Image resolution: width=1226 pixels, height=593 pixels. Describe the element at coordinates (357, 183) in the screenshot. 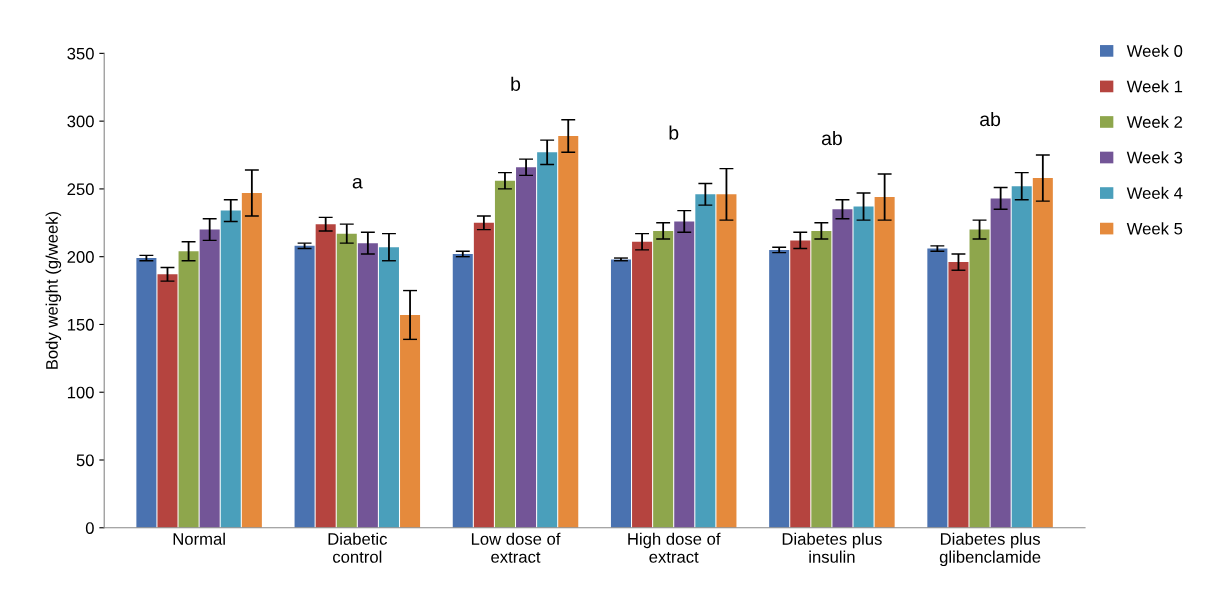

I see `annotation: a` at that location.